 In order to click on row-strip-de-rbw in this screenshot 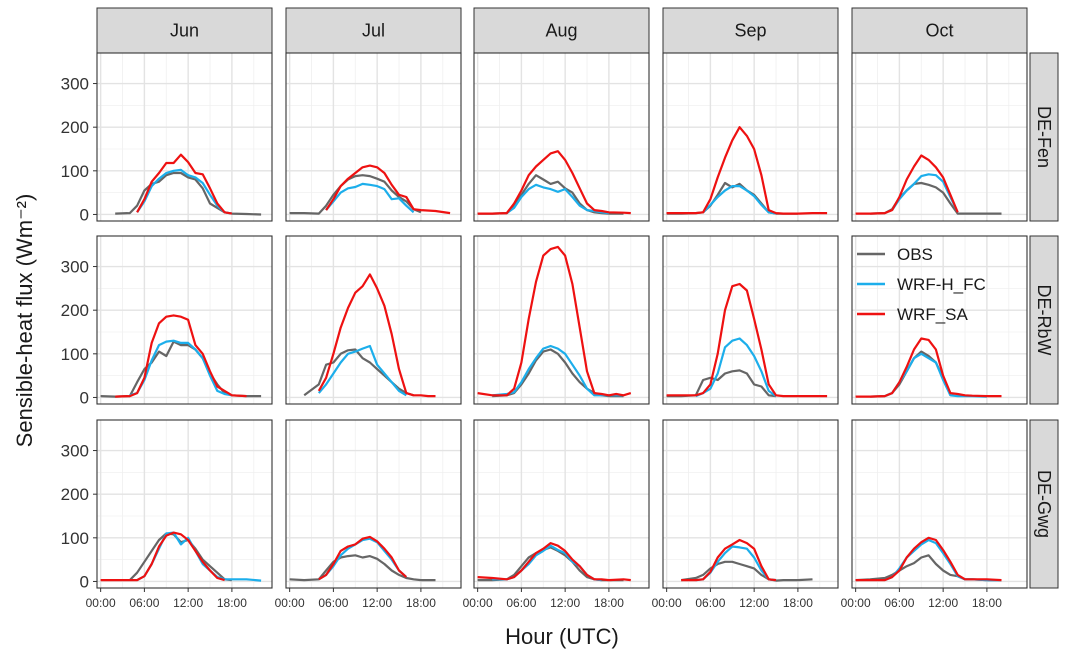, I will do `click(1044, 320)`.